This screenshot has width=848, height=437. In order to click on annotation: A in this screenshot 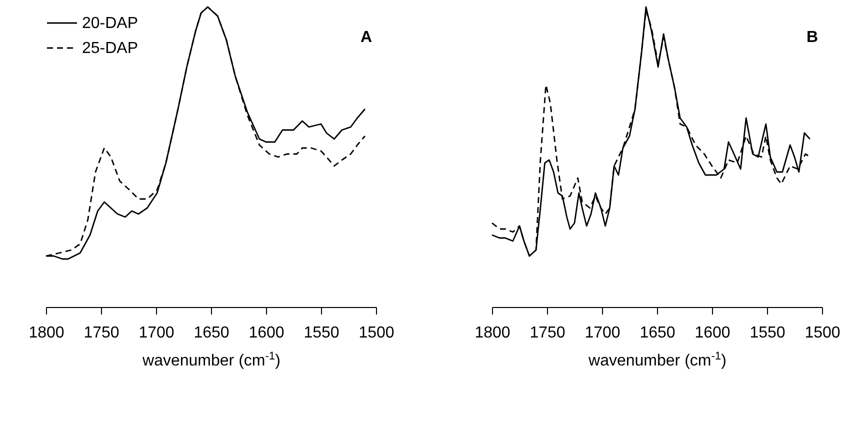, I will do `click(366, 37)`.